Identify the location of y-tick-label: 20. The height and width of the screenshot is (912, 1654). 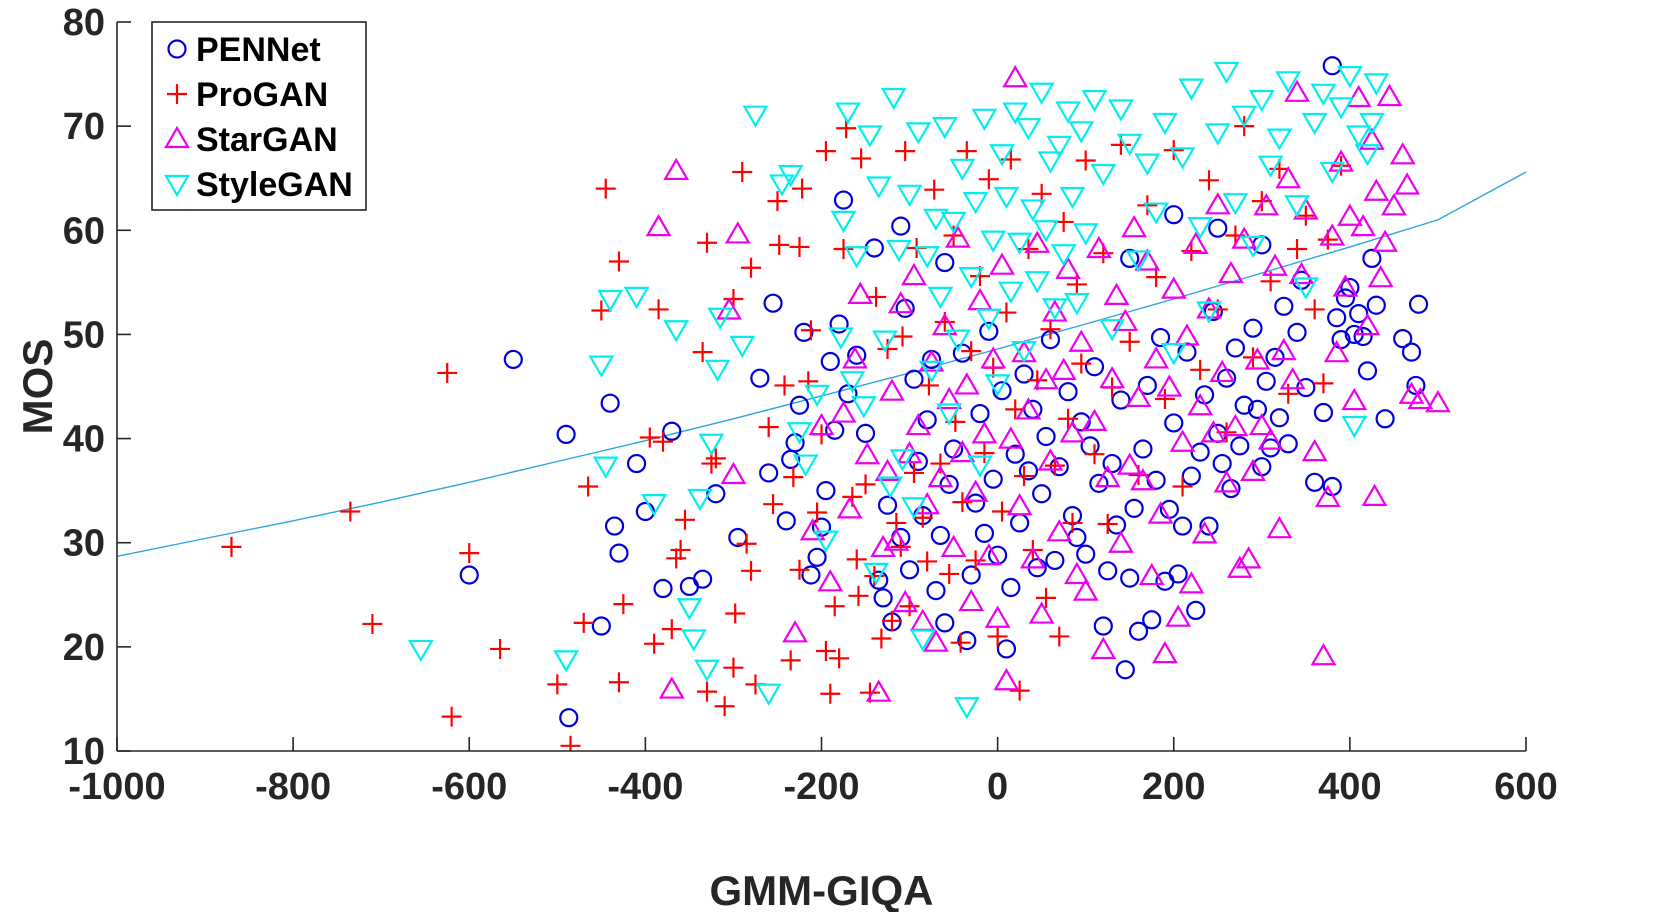
(84, 648).